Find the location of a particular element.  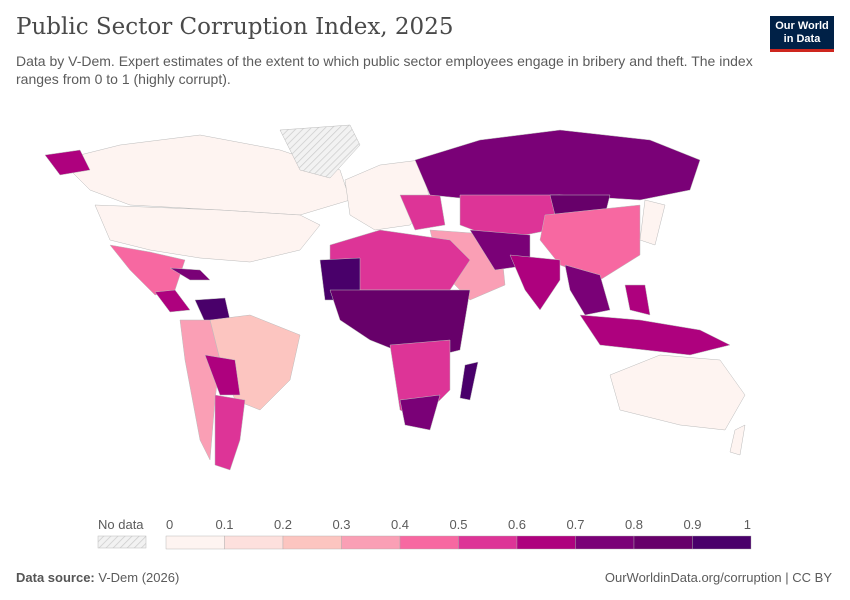

owid-logo: Our World in Data is located at coordinates (802, 34).